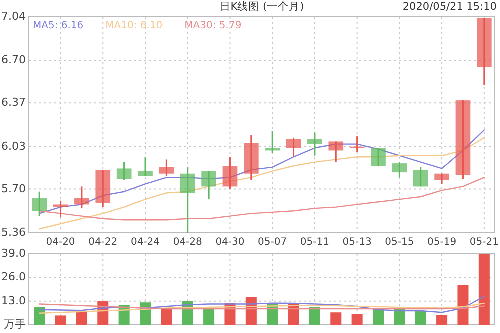 This screenshot has width=500, height=333. I want to click on x-tick-label: 04-28, so click(187, 242).